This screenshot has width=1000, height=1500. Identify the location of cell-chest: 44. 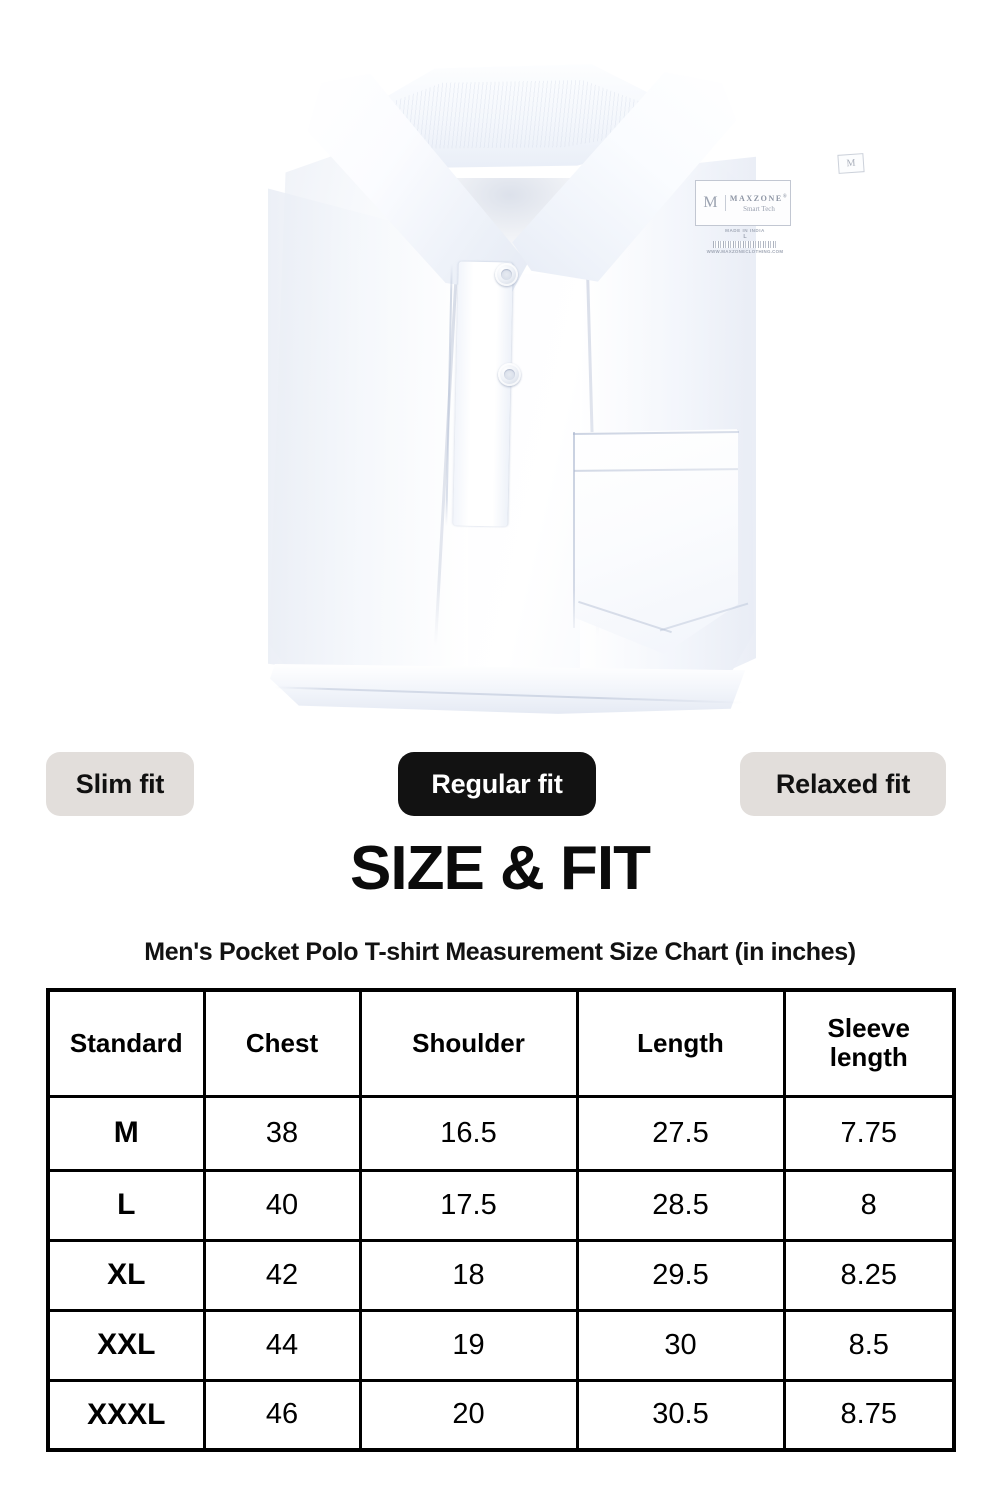
(282, 1345).